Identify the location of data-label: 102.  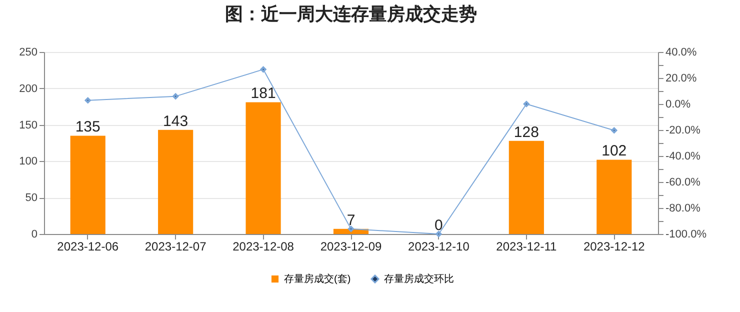
(614, 151).